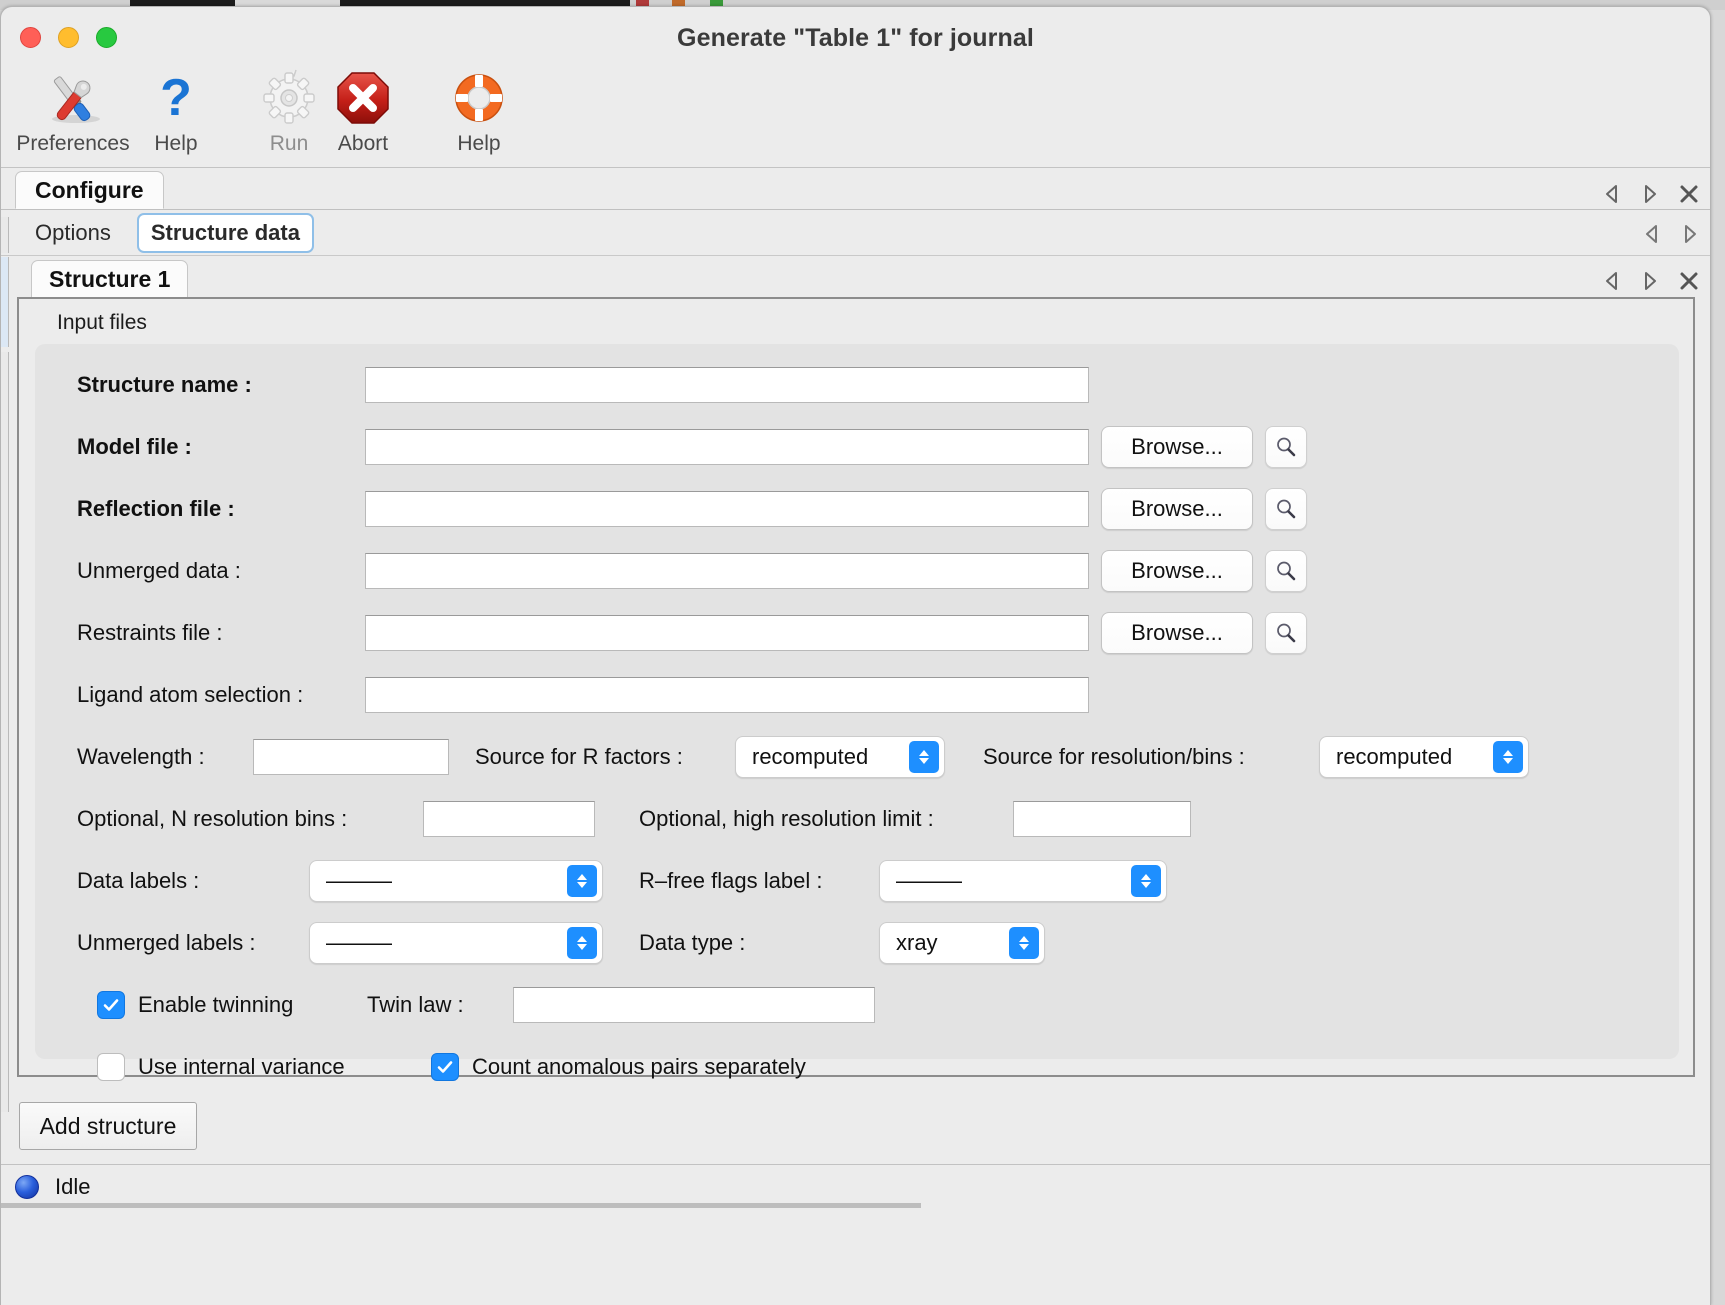 The image size is (1725, 1305). What do you see at coordinates (225, 232) in the screenshot?
I see `tab-structure-data: Structure data` at bounding box center [225, 232].